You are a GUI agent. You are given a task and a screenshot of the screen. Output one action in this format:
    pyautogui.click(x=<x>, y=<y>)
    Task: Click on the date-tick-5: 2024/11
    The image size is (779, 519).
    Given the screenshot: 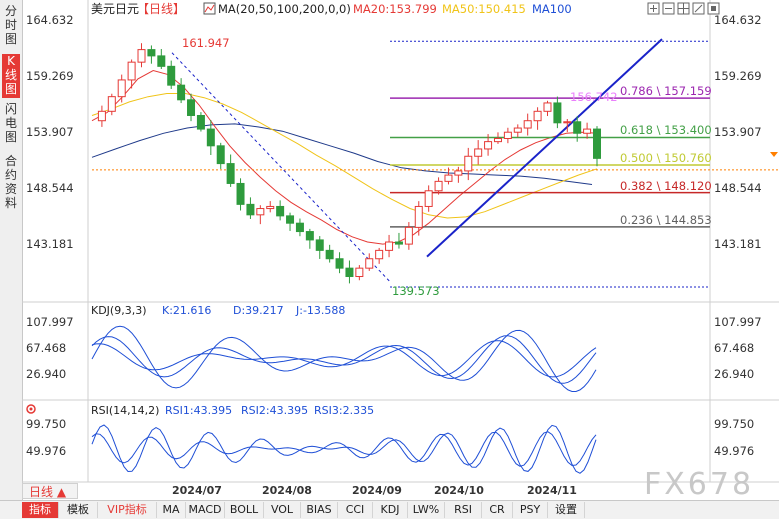 What is the action you would take?
    pyautogui.click(x=552, y=490)
    